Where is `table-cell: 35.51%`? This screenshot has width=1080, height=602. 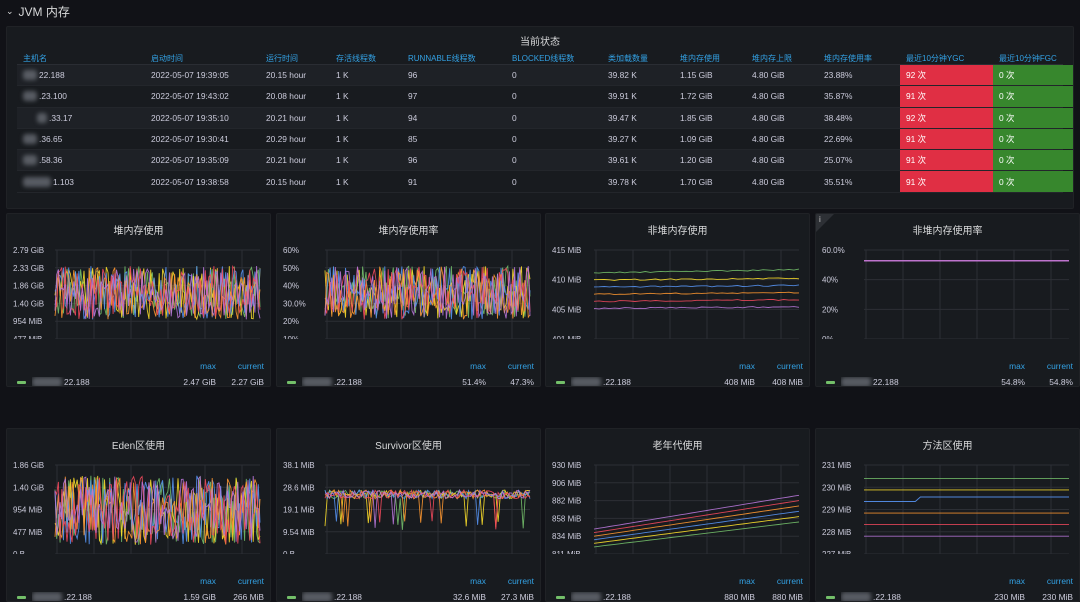
table-cell: 35.51% is located at coordinates (838, 181).